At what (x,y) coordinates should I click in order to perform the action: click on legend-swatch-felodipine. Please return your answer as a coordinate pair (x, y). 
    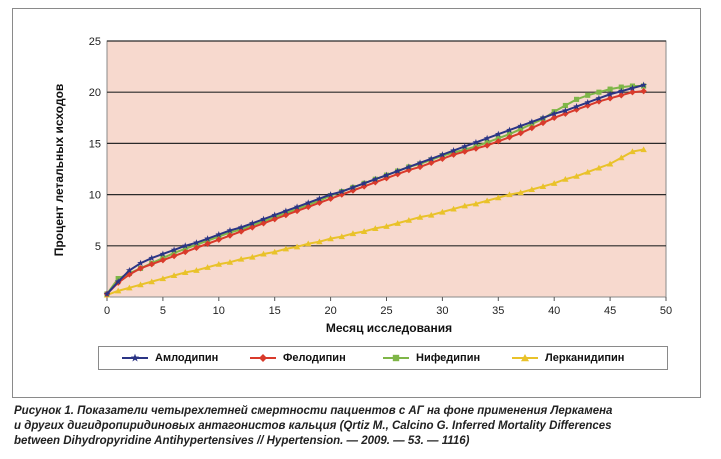
    Looking at the image, I should click on (263, 358).